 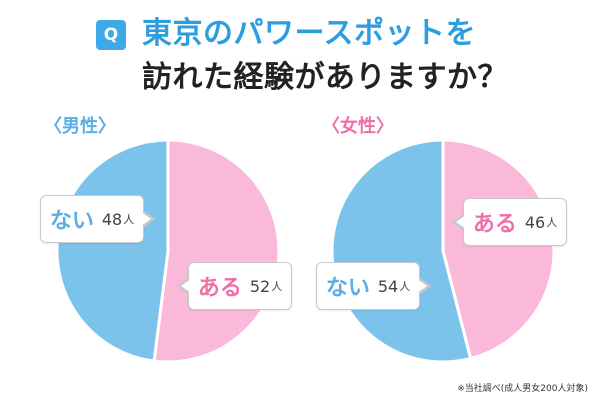 What do you see at coordinates (219, 288) in the screenshot?
I see `male-aru-label: ある` at bounding box center [219, 288].